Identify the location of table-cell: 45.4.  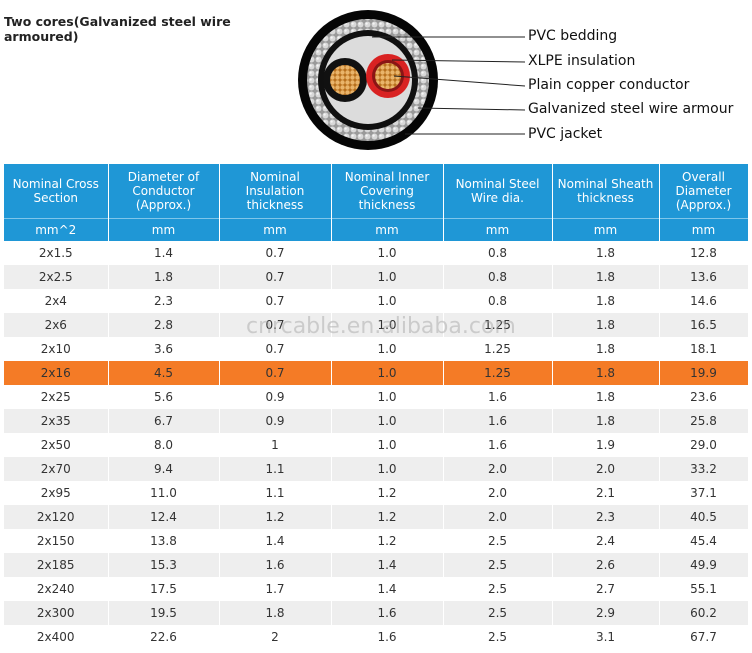
(704, 541).